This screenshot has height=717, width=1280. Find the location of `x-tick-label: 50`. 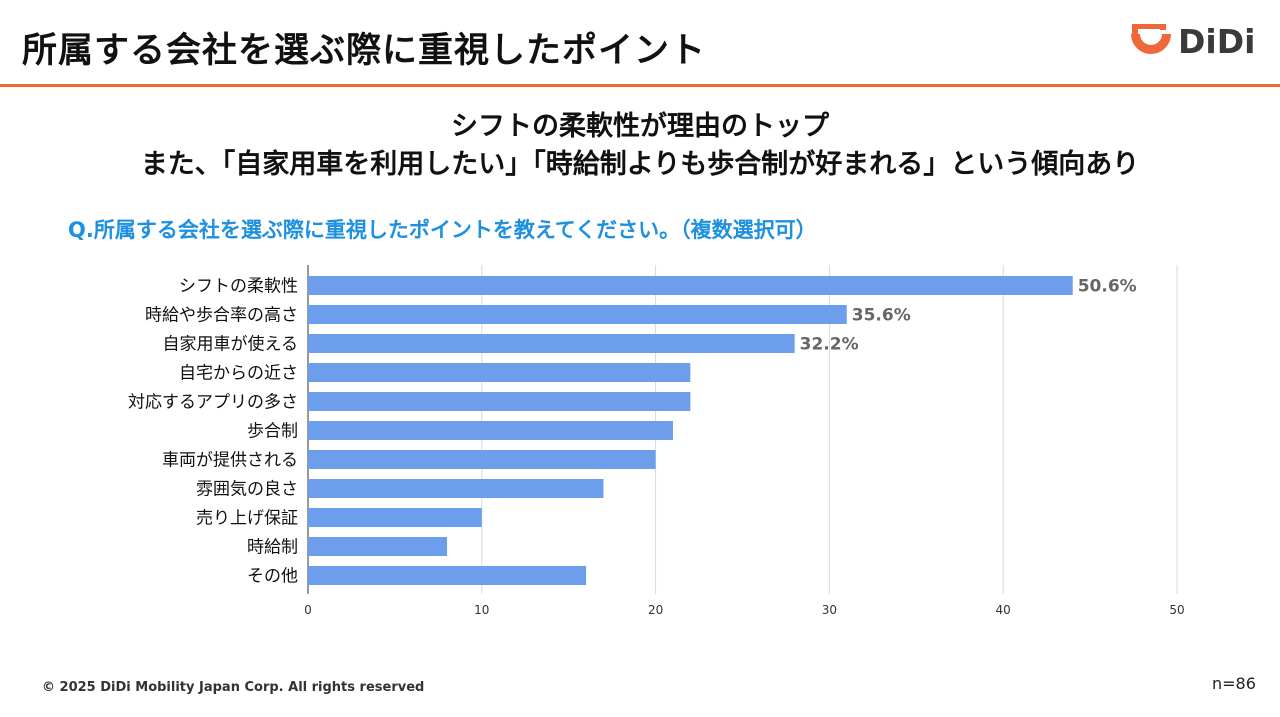

x-tick-label: 50 is located at coordinates (1176, 610).